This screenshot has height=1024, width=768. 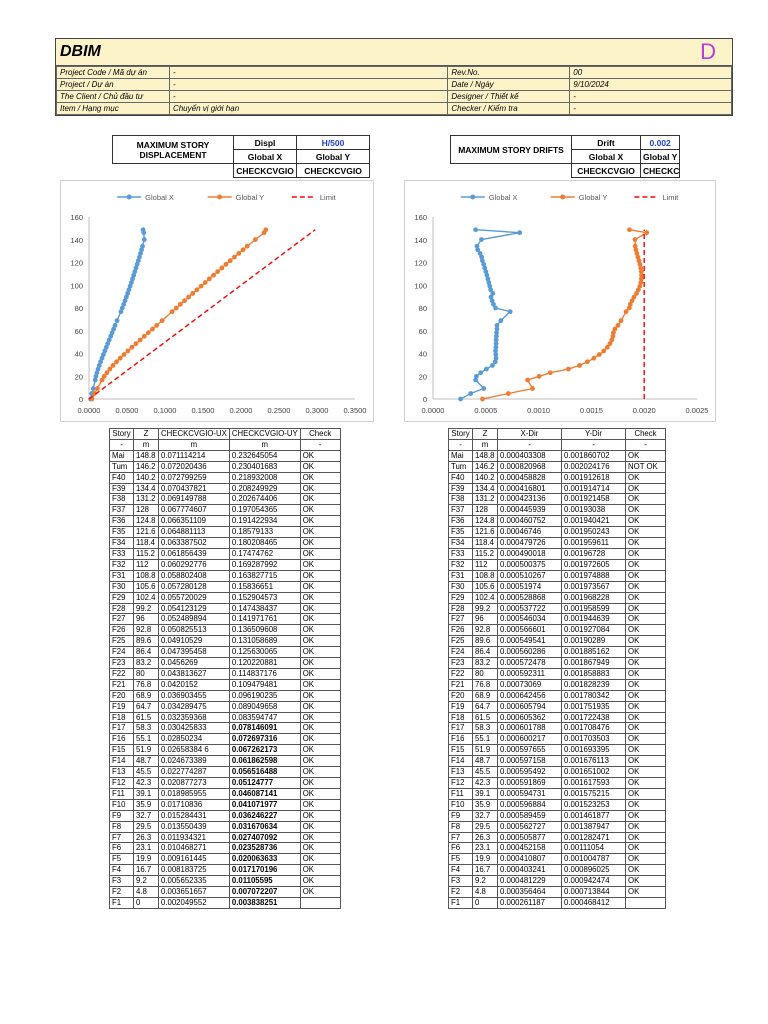 I want to click on table-cell: 0.023528736, so click(x=264, y=848).